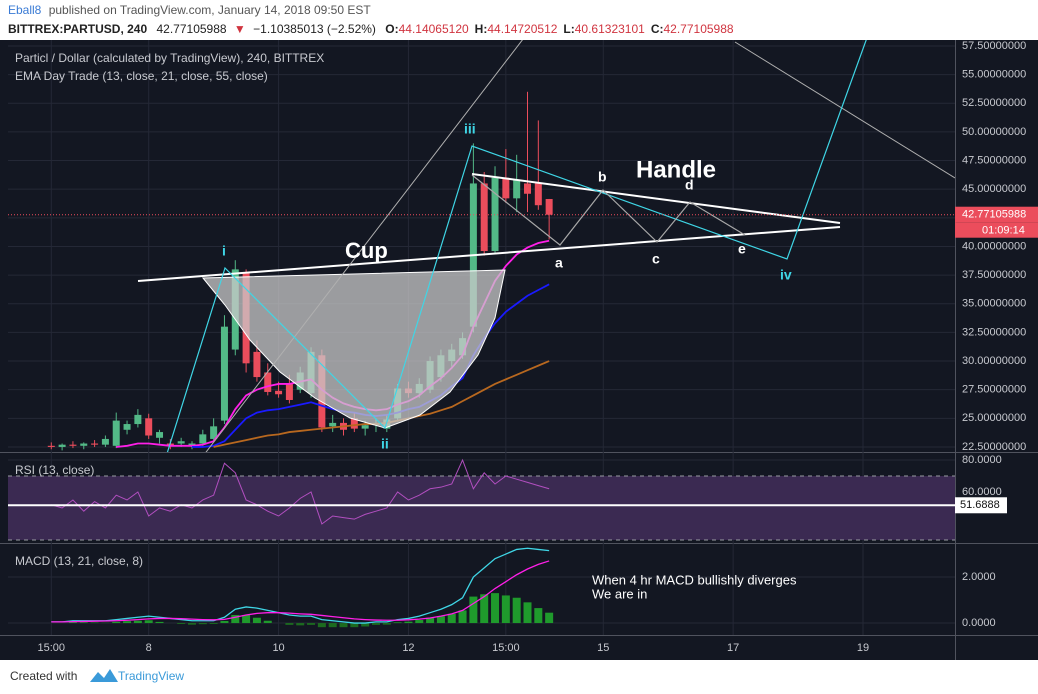 Image resolution: width=1038 pixels, height=694 pixels. Describe the element at coordinates (314, 29) in the screenshot. I see `change: −1.10385013 (−2.52%)` at that location.